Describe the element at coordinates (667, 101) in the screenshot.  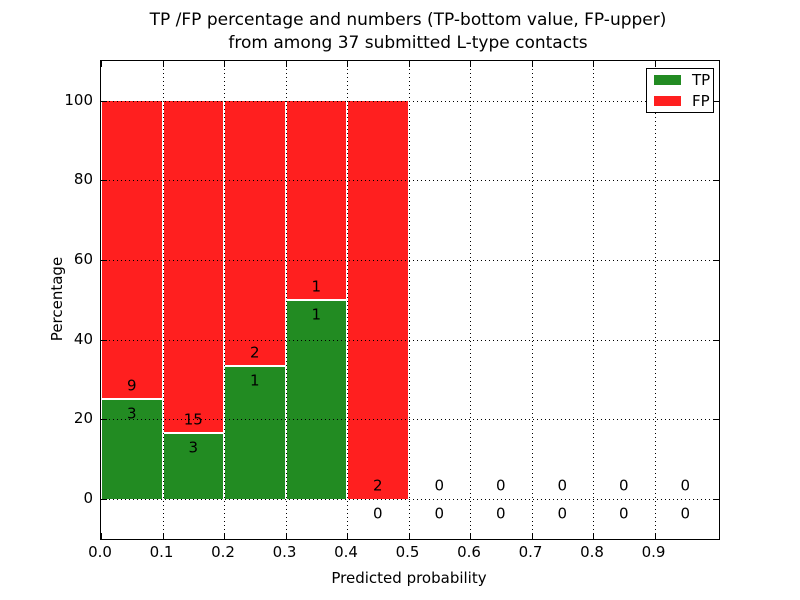
I see `fp-swatch-icon` at that location.